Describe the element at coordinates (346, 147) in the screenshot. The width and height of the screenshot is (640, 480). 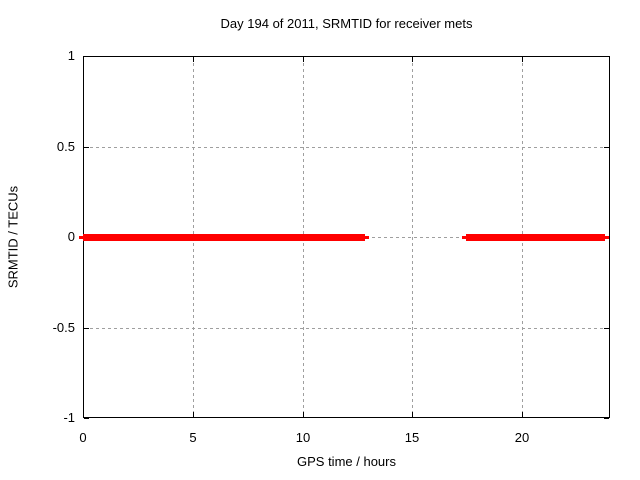
I see `gridline-y-0.5` at that location.